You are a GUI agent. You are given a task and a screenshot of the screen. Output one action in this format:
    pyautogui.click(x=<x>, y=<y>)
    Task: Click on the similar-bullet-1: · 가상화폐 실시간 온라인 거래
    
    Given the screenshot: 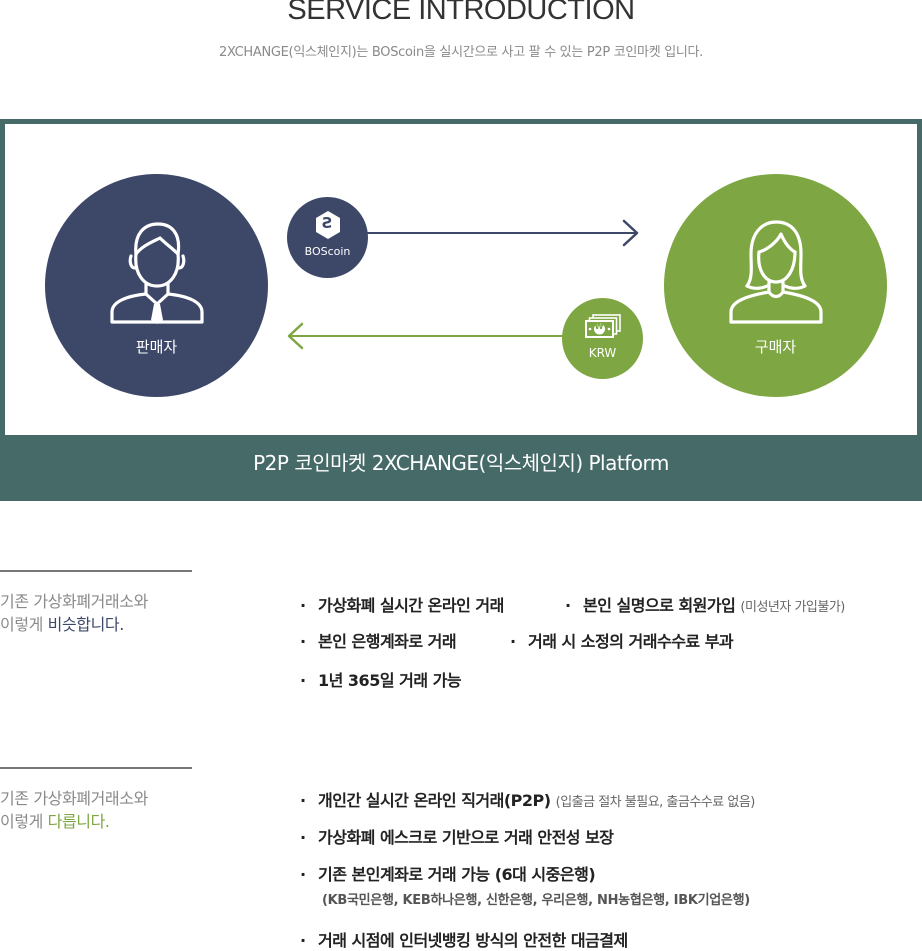 What is the action you would take?
    pyautogui.click(x=402, y=604)
    